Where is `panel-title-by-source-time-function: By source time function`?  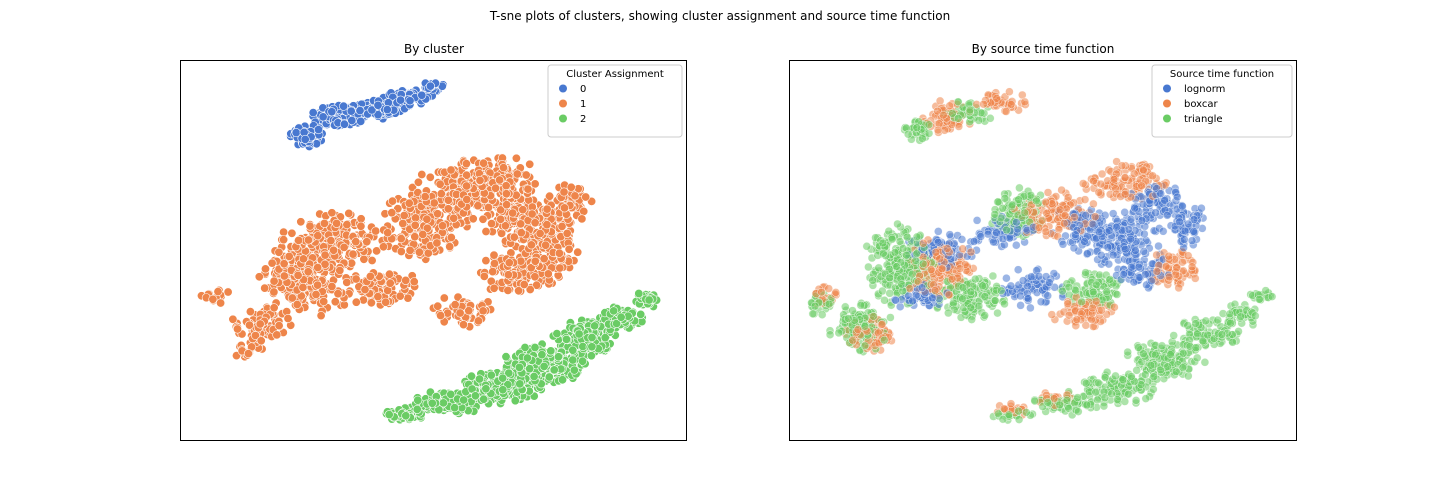
panel-title-by-source-time-function: By source time function is located at coordinates (1043, 49).